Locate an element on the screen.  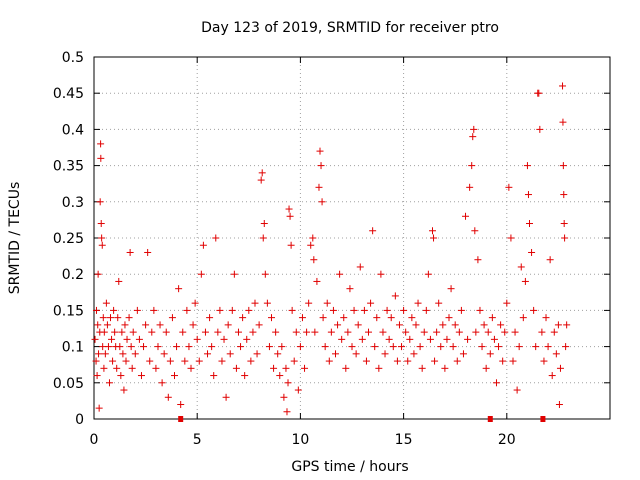
x-tick-label: 10 is located at coordinates (300, 440).